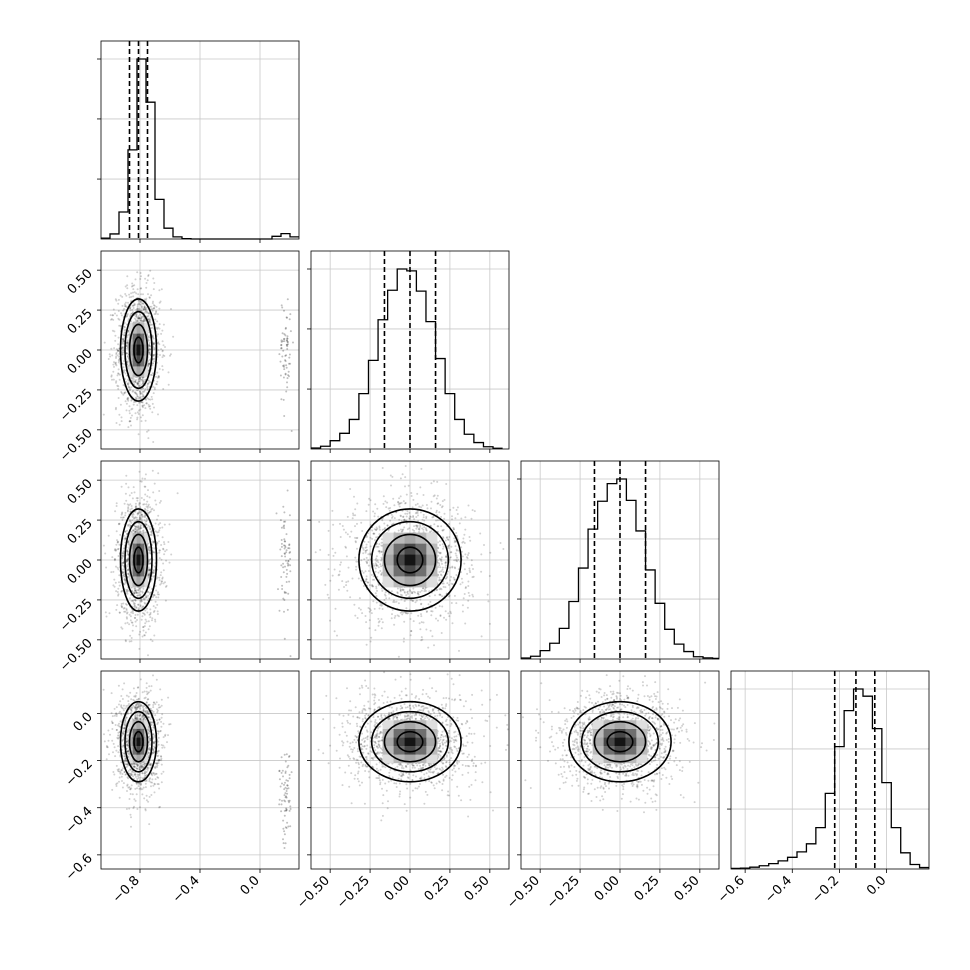  Describe the element at coordinates (80, 491) in the screenshot. I see `y-tick-label: 0.50` at that location.